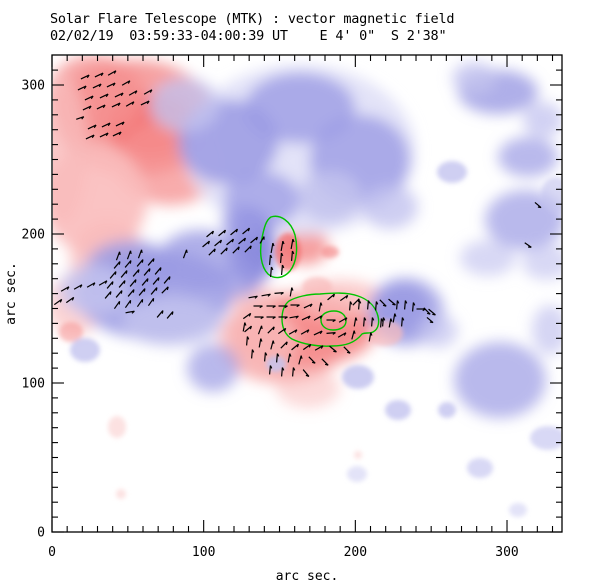  I want to click on x-tick-label: 100, so click(203, 552).